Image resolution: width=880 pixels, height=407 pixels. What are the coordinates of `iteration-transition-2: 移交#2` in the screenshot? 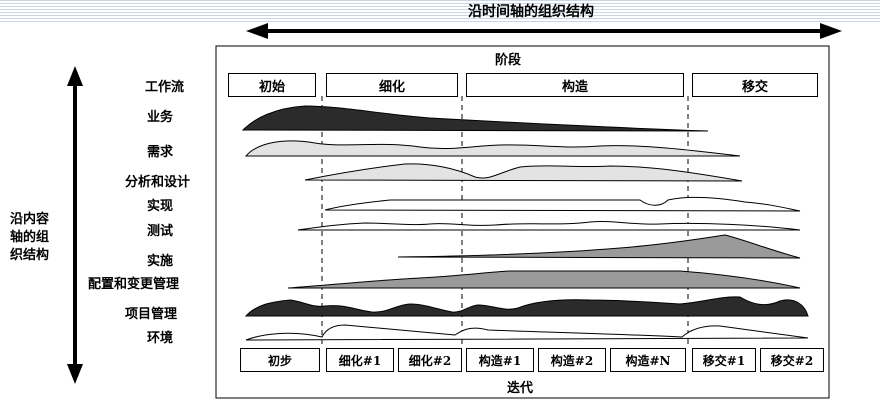 It's located at (792, 360).